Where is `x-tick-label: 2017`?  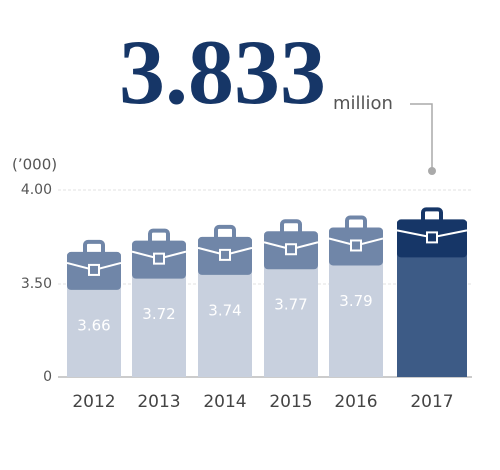
x-tick-label: 2017 is located at coordinates (431, 402).